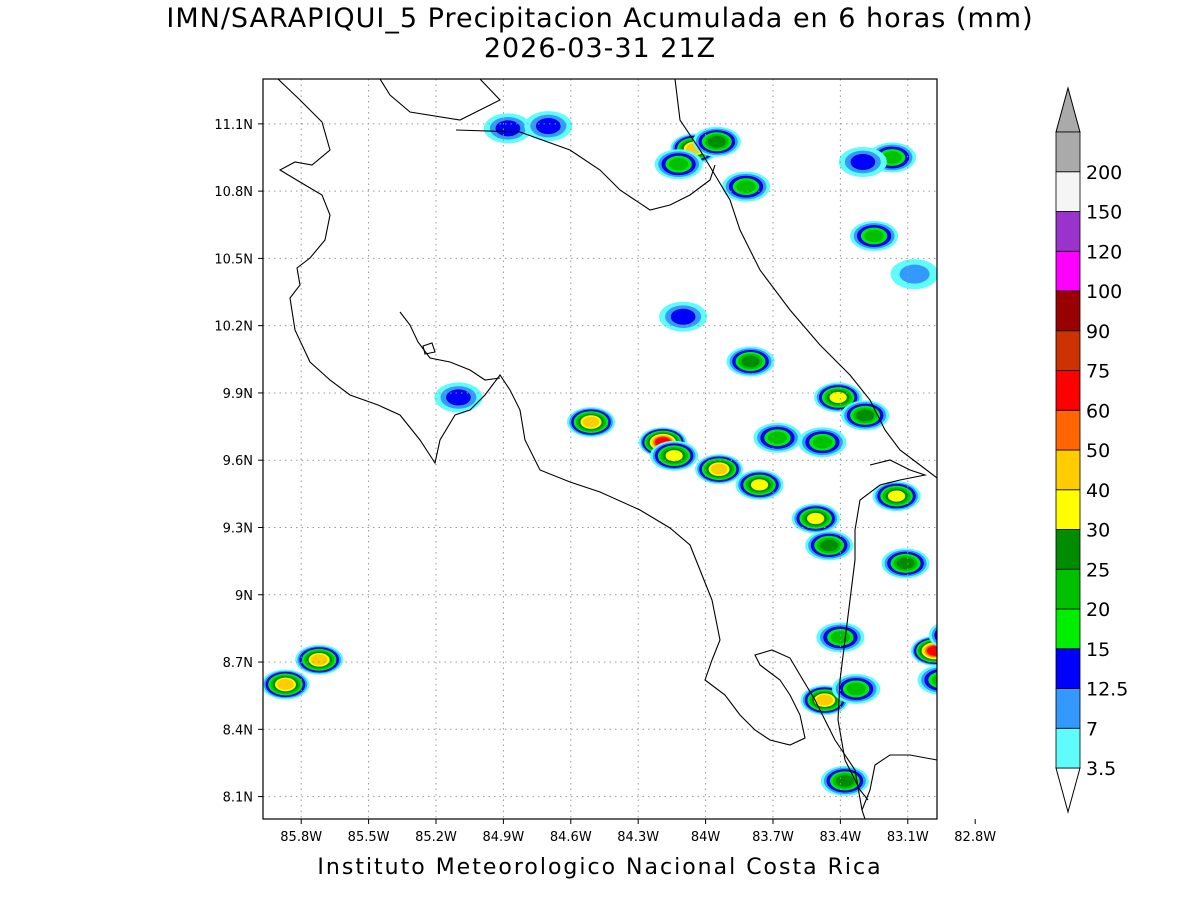 This screenshot has width=1200, height=900. What do you see at coordinates (238, 663) in the screenshot?
I see `lat-tick-label: 8.7N` at bounding box center [238, 663].